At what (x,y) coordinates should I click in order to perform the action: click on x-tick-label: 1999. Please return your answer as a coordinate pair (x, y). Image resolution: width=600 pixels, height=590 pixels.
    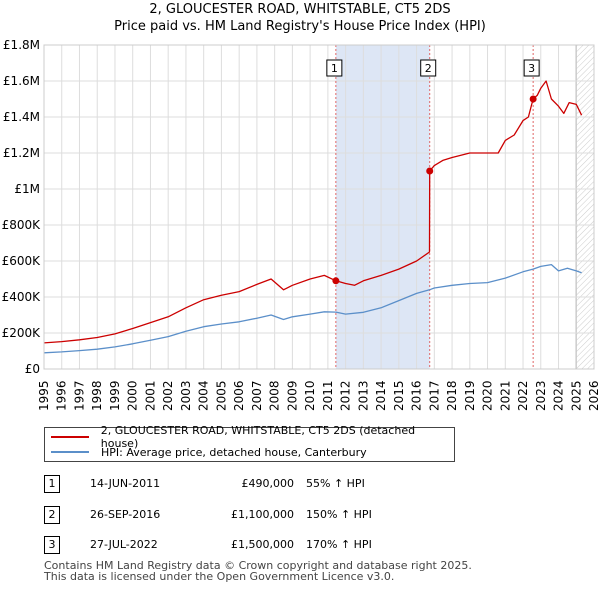
    Looking at the image, I should click on (115, 395).